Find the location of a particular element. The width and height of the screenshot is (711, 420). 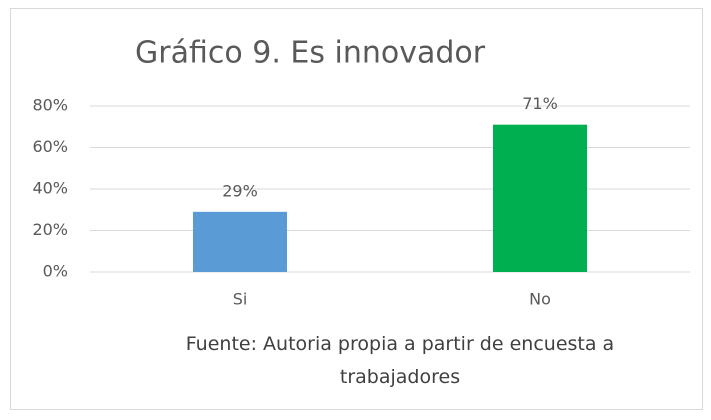

y-tick-label: 60% is located at coordinates (50, 146).